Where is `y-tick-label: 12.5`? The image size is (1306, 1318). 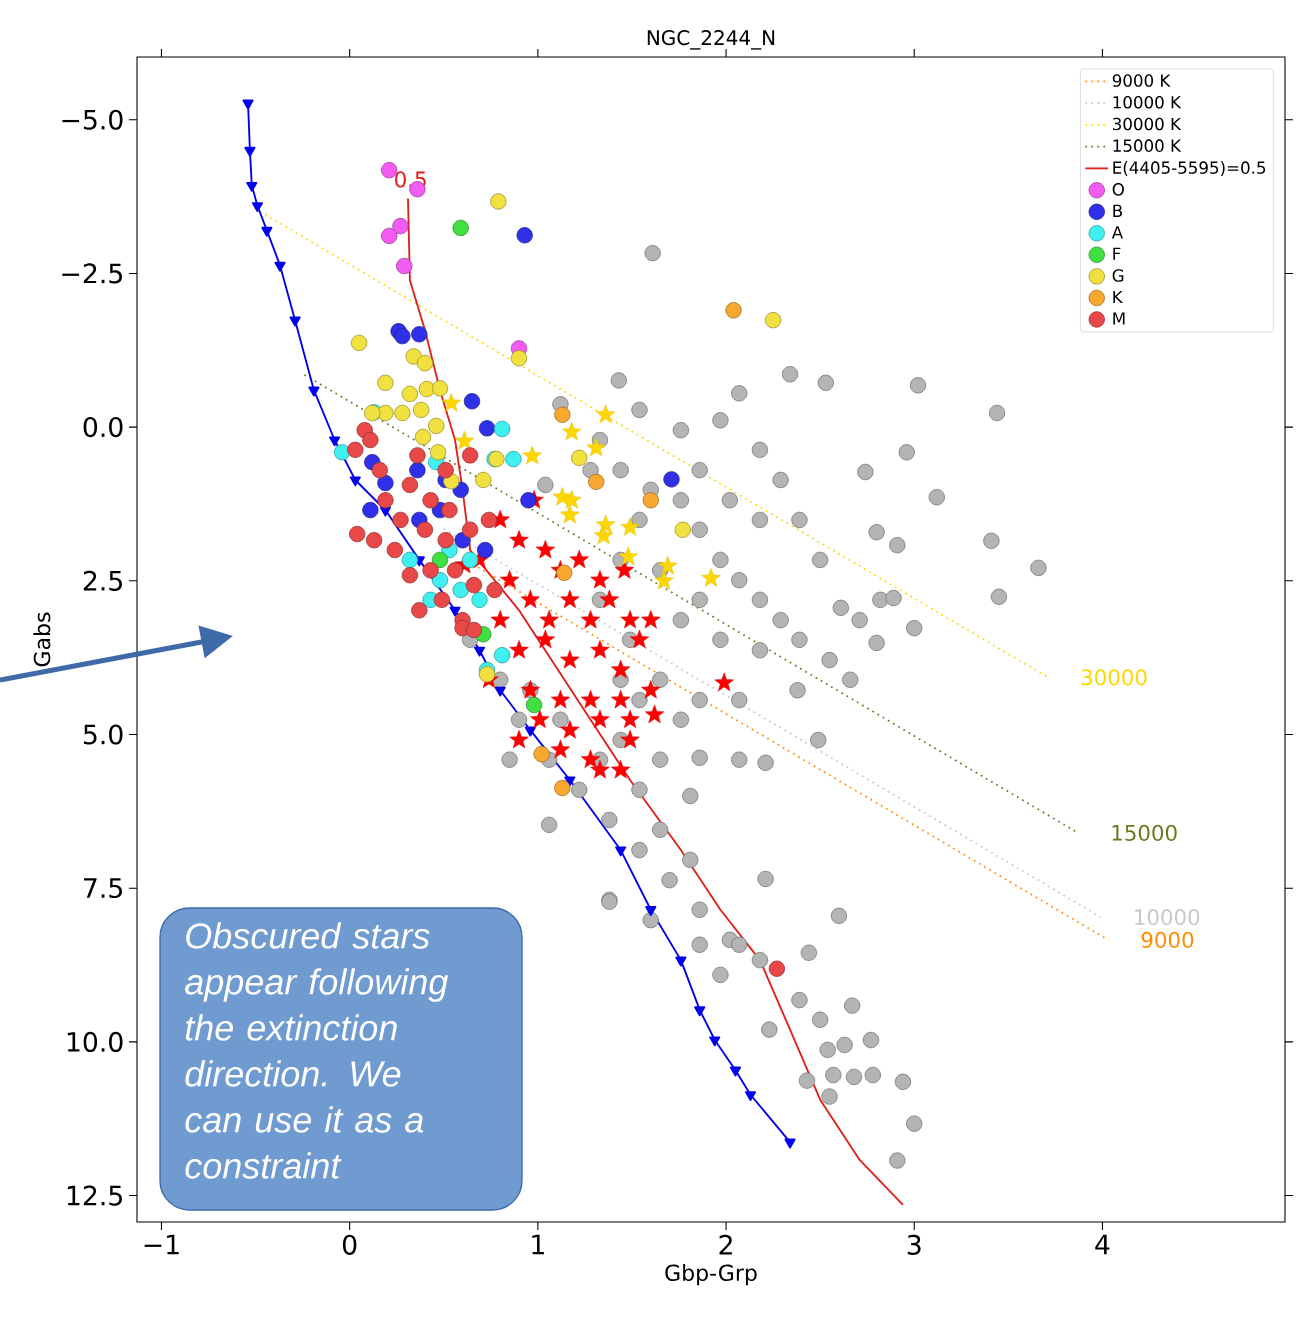 y-tick-label: 12.5 is located at coordinates (94, 1195).